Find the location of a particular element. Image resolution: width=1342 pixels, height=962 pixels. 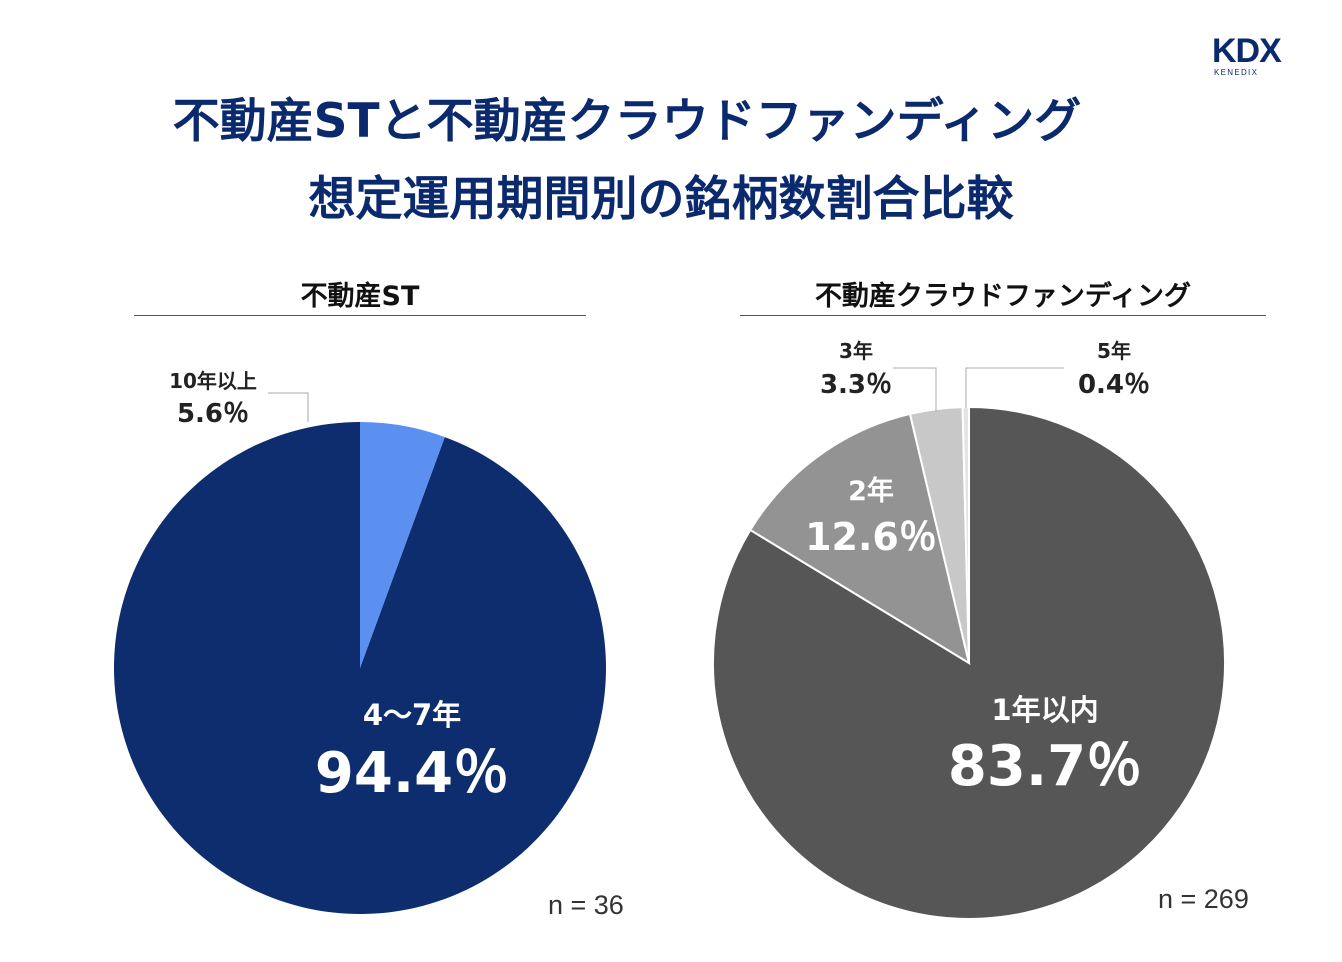

pie-0-slice-1-value: 5.6％ is located at coordinates (213, 414).